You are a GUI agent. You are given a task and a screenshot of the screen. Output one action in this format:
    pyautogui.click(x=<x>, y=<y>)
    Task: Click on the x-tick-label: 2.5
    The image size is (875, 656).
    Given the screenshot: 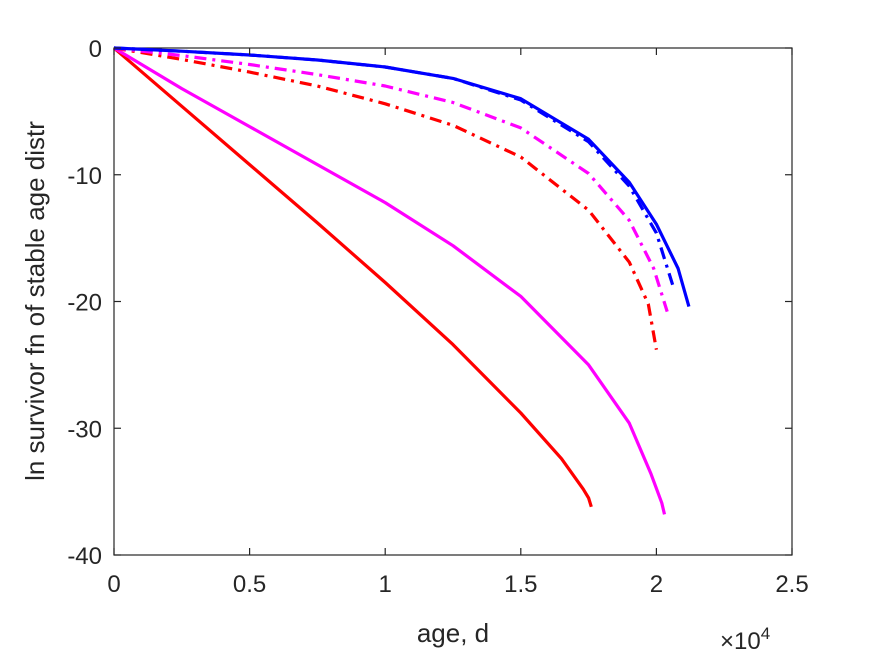 What is the action you would take?
    pyautogui.click(x=791, y=584)
    